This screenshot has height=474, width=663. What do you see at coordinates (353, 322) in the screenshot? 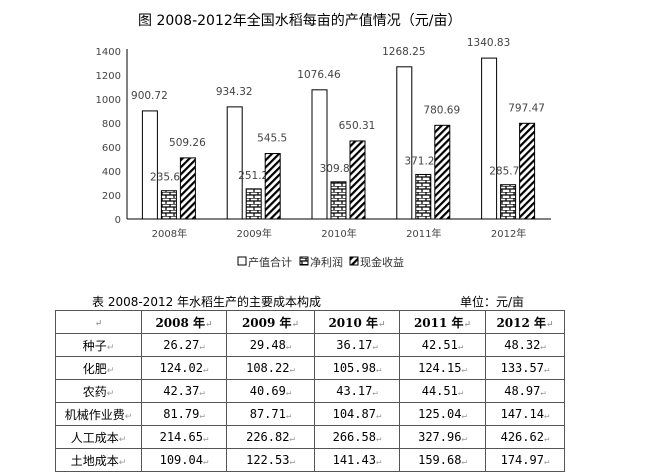
I see `column-header-text: 2010 年` at bounding box center [353, 322].